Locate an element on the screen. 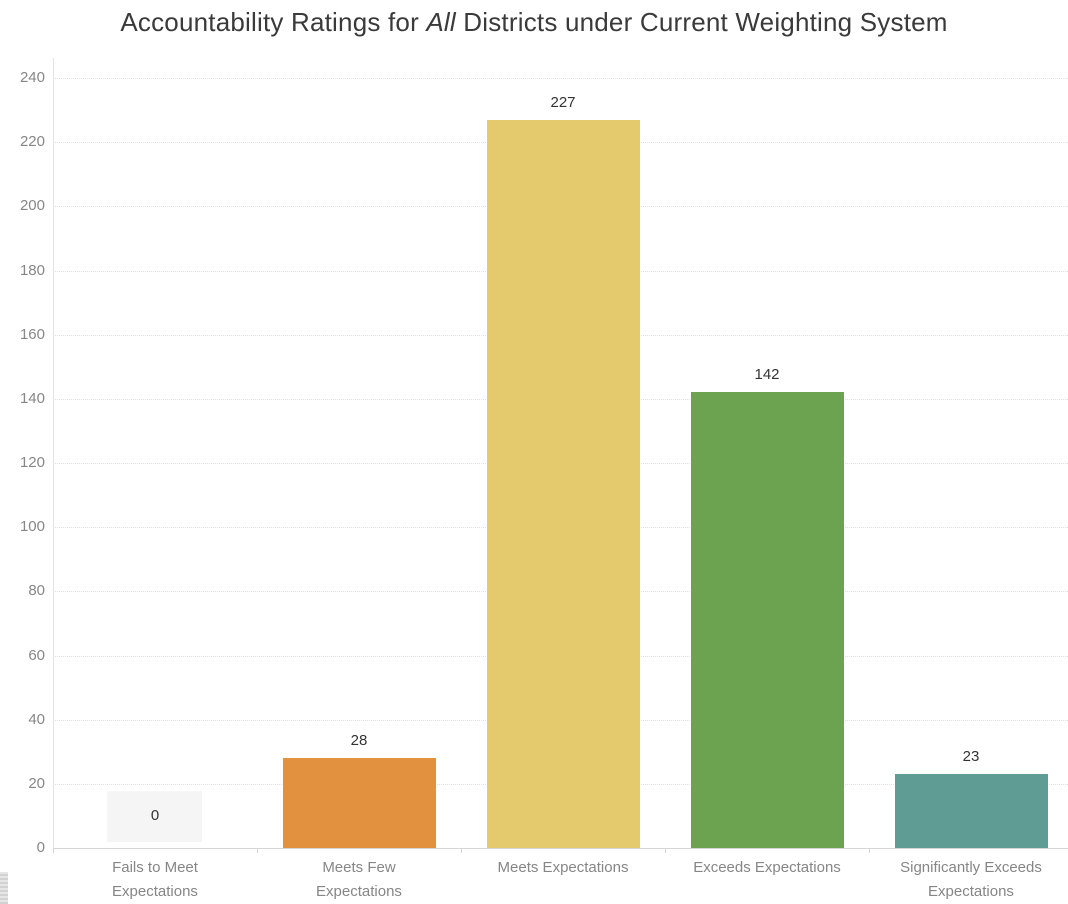 Image resolution: width=1068 pixels, height=904 pixels. y-axis-tick-label-220: 220 is located at coordinates (32, 142).